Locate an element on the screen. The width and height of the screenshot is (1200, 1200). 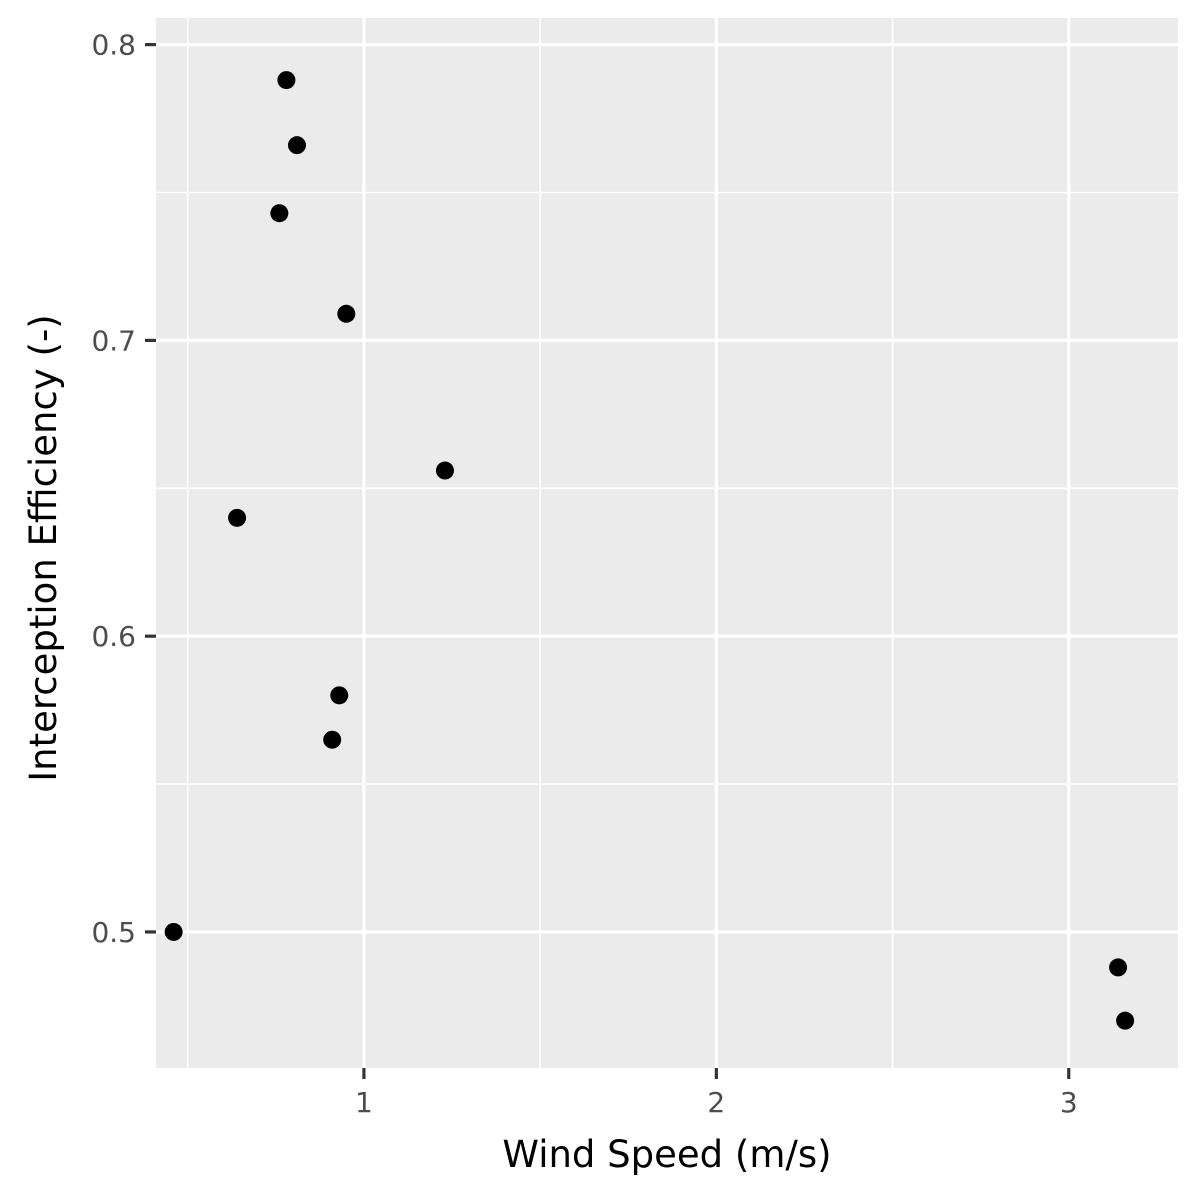
y-tick-label: 0.8 is located at coordinates (113, 45).